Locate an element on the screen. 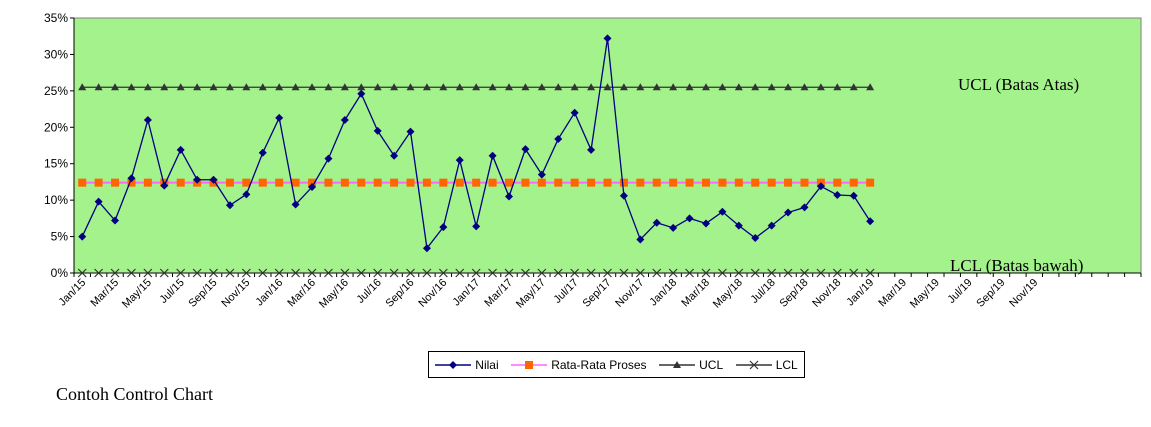  y-tick-label: 10% is located at coordinates (56, 200).